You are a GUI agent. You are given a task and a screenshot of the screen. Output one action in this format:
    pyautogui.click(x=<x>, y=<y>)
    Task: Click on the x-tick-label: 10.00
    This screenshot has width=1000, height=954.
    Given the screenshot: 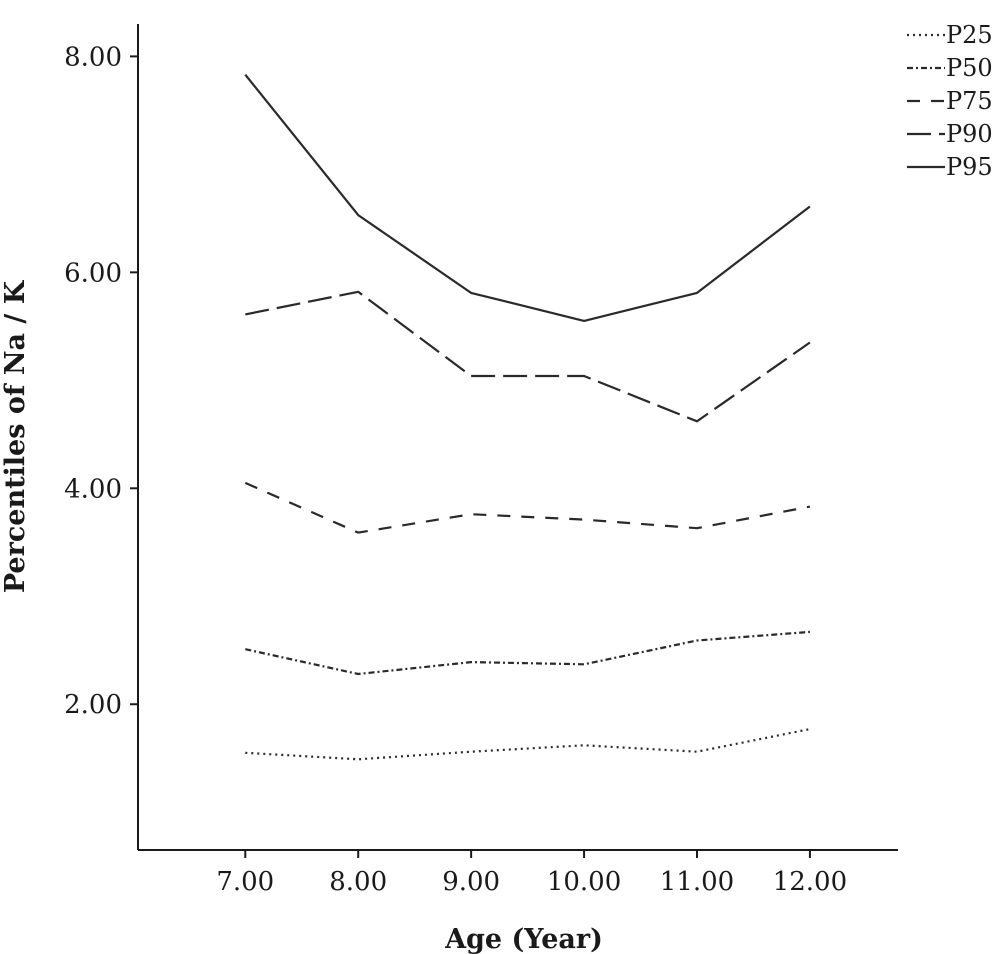 What is the action you would take?
    pyautogui.click(x=584, y=882)
    